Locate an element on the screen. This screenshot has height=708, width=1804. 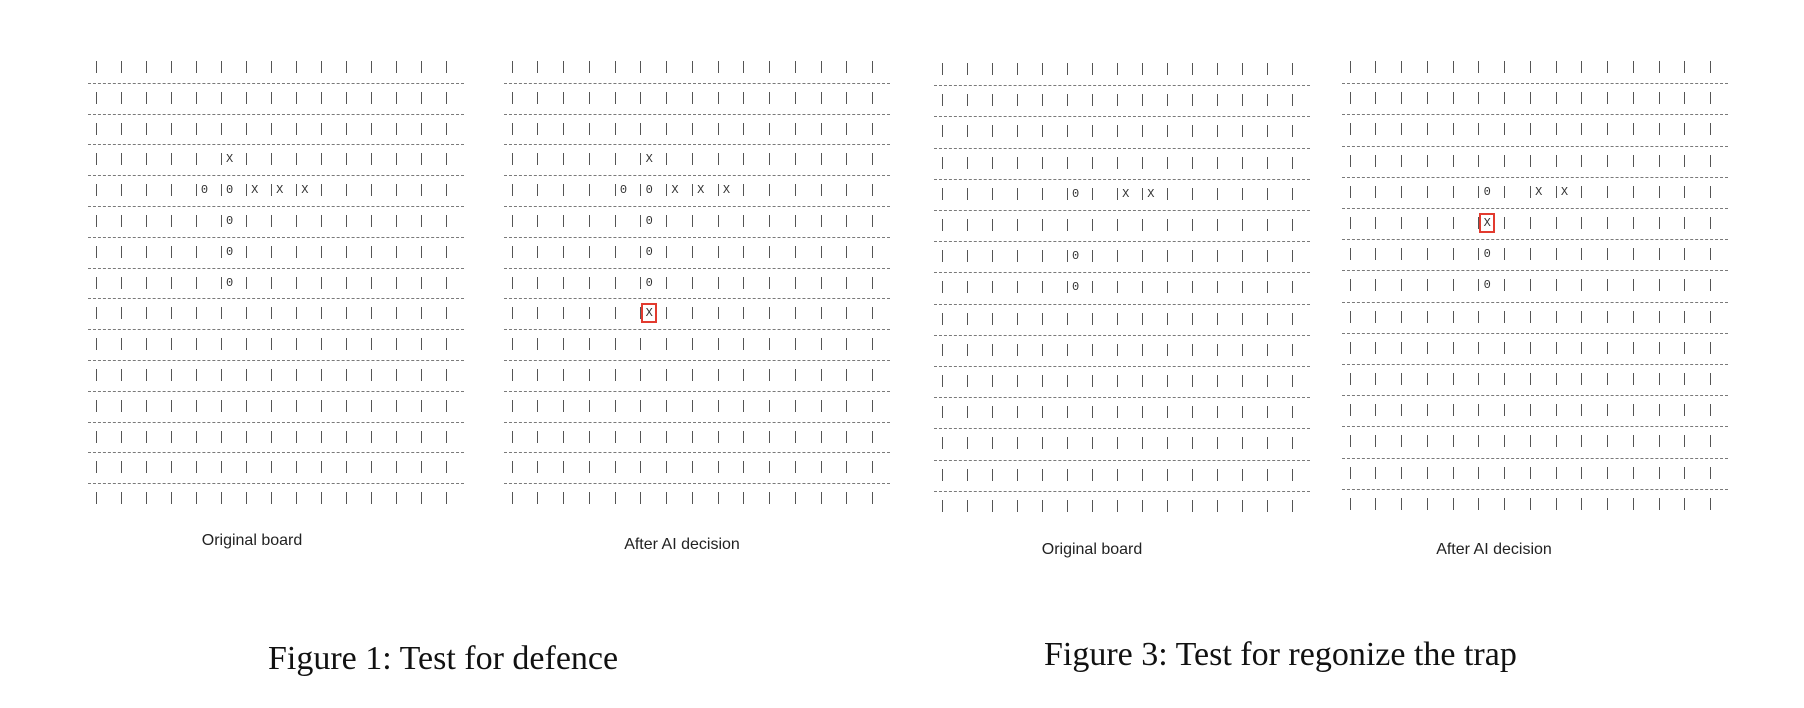
board-mark: 0 is located at coordinates (1076, 256).